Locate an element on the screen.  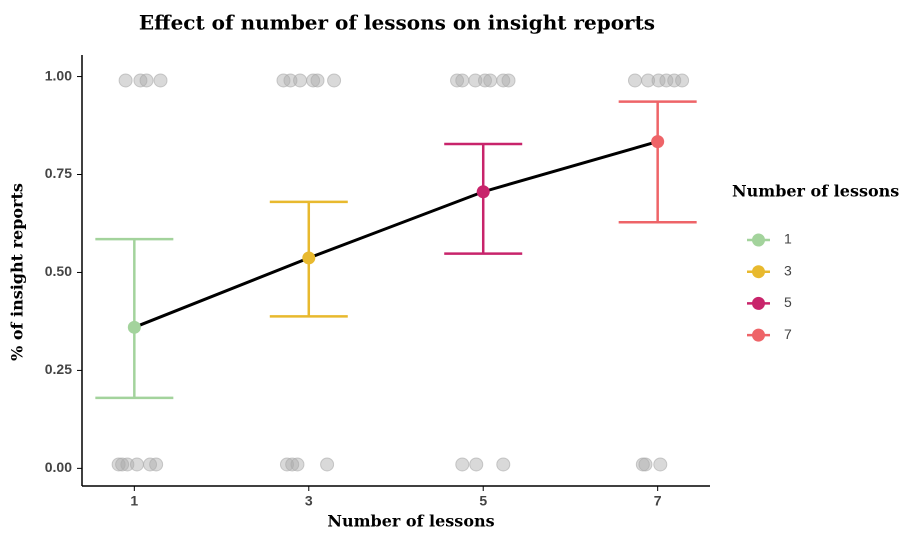
y-tick-label: 0.75 is located at coordinates (58, 173).